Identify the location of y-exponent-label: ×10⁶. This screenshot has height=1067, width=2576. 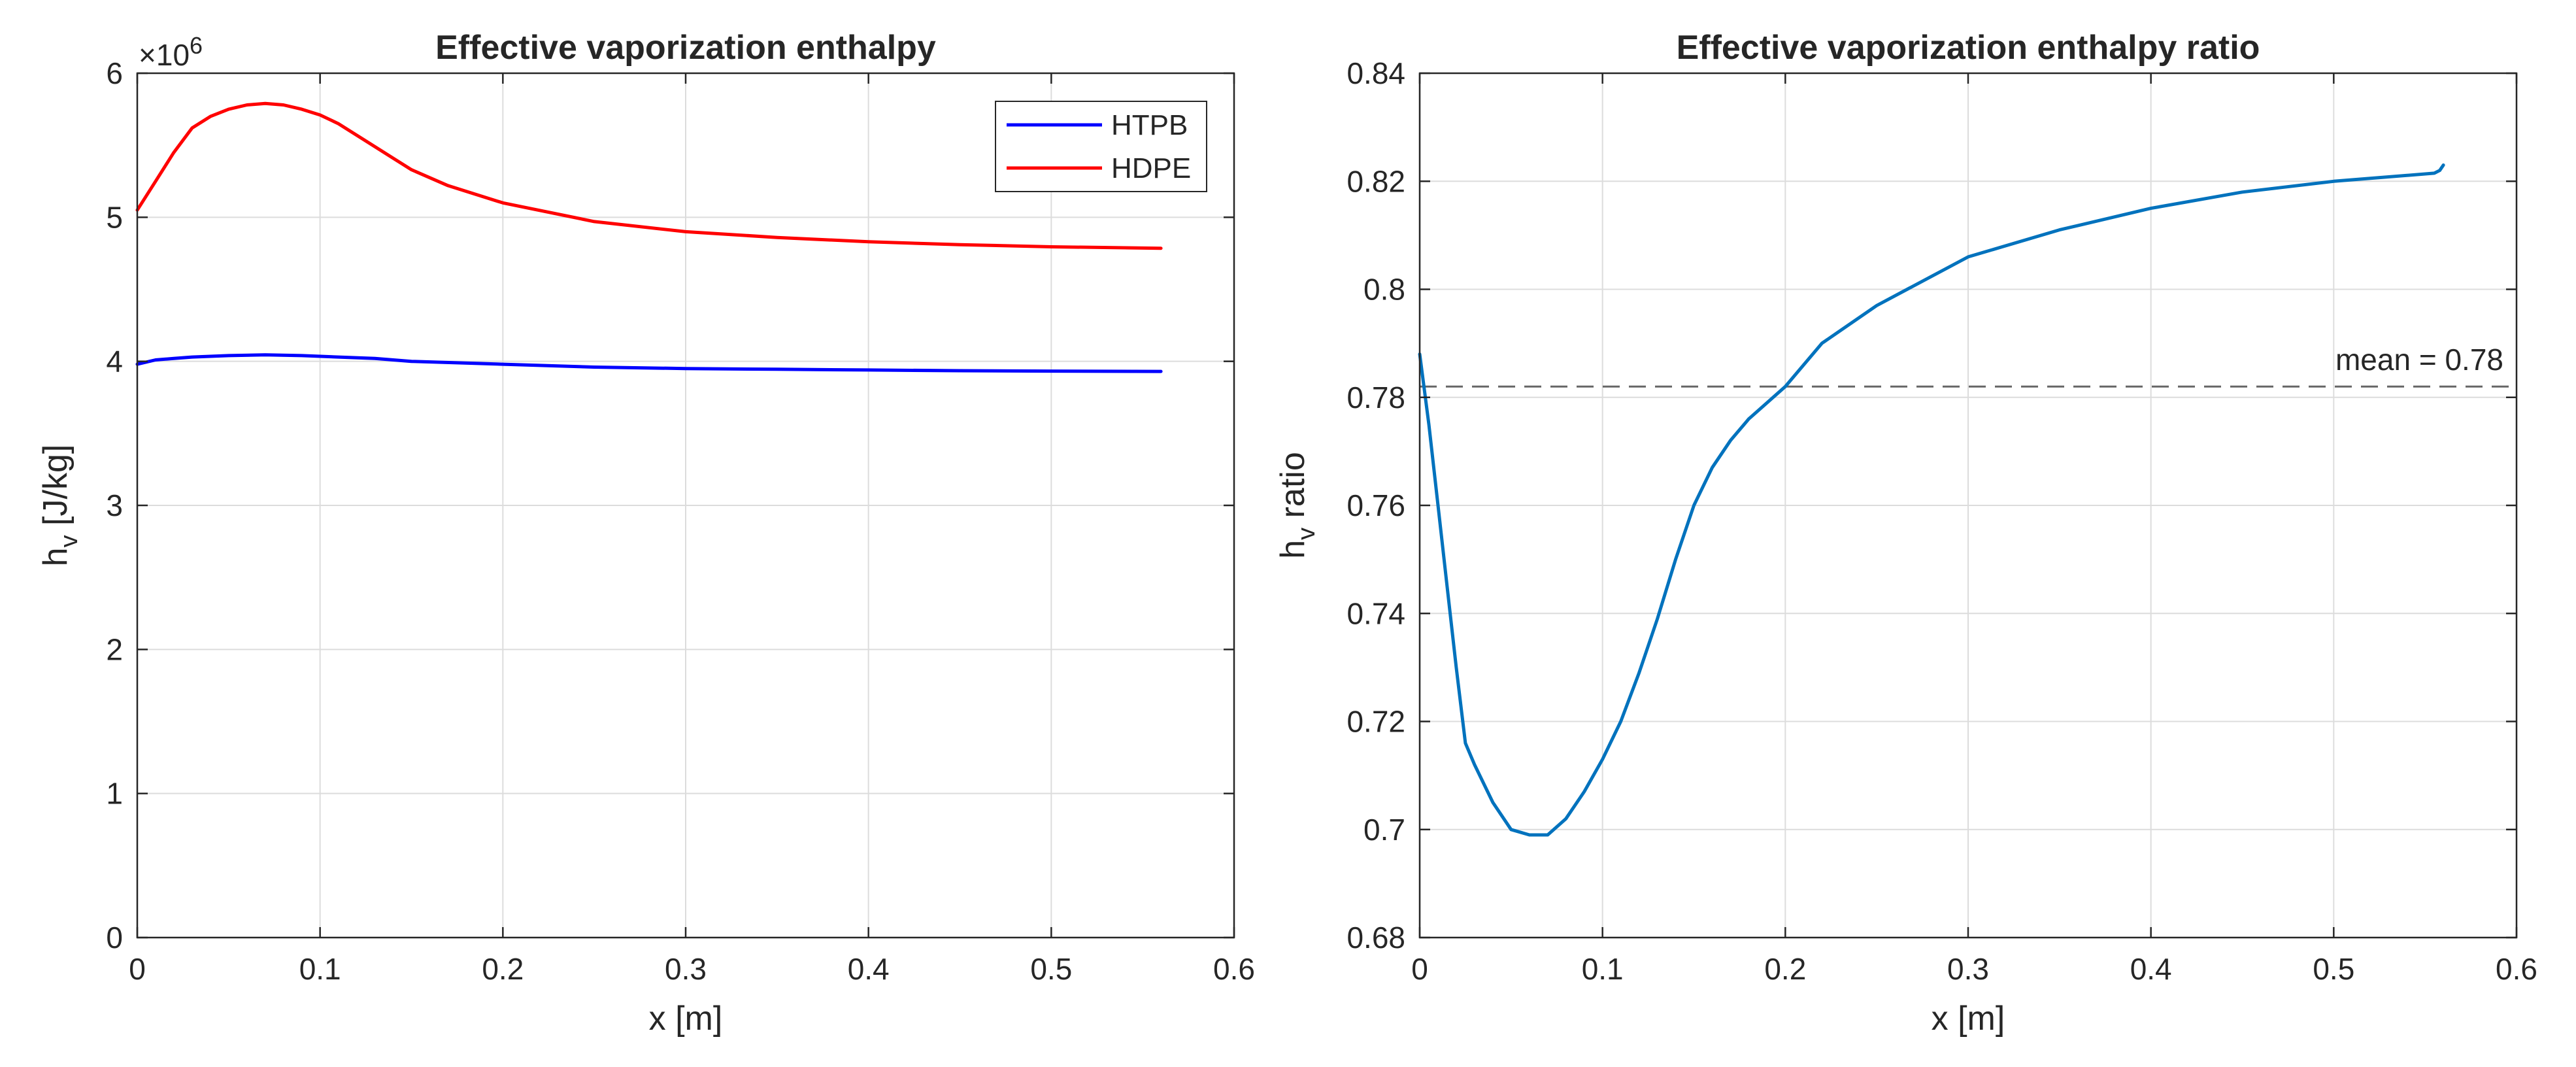
(171, 52).